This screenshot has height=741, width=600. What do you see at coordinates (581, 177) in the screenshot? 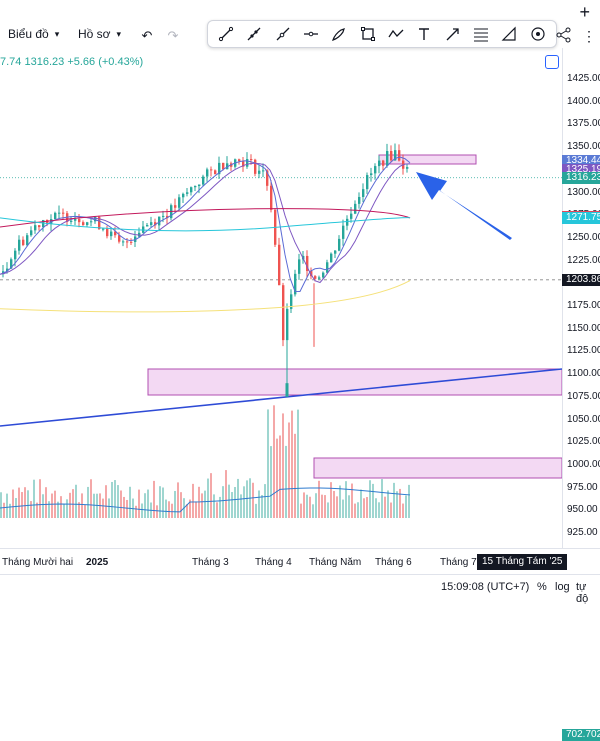
I see `price-tag: 1316.23` at bounding box center [581, 177].